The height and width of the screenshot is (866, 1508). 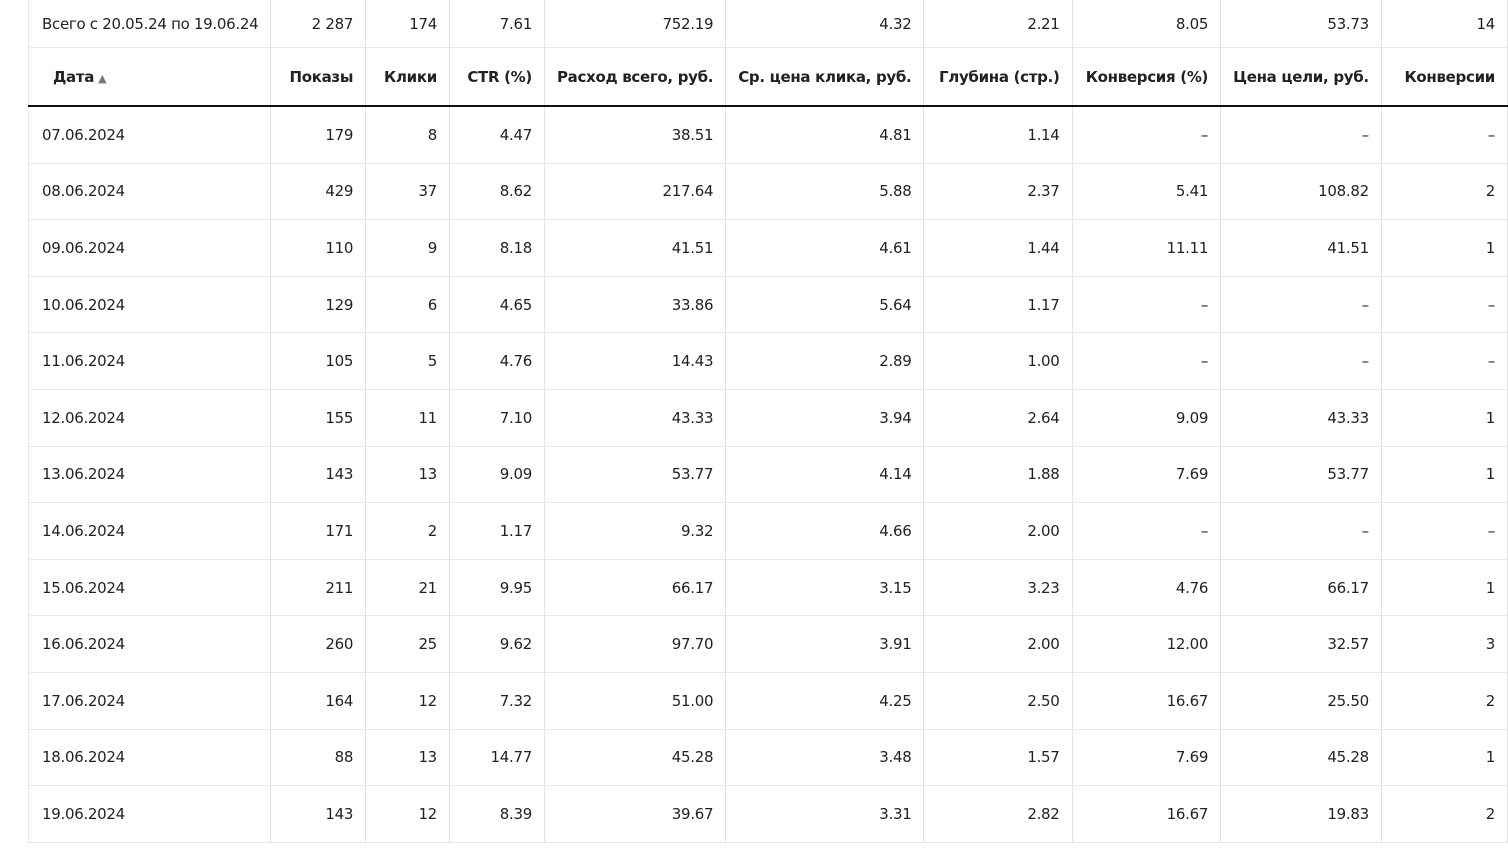 I want to click on table-cell: 3.23, so click(x=998, y=588).